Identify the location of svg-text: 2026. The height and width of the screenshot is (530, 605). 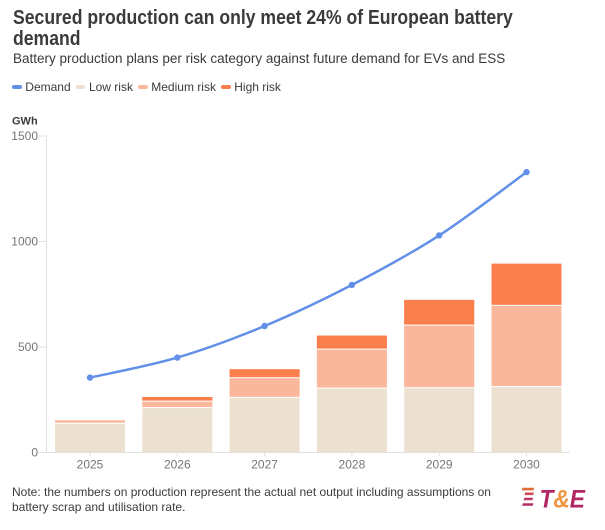
(177, 465).